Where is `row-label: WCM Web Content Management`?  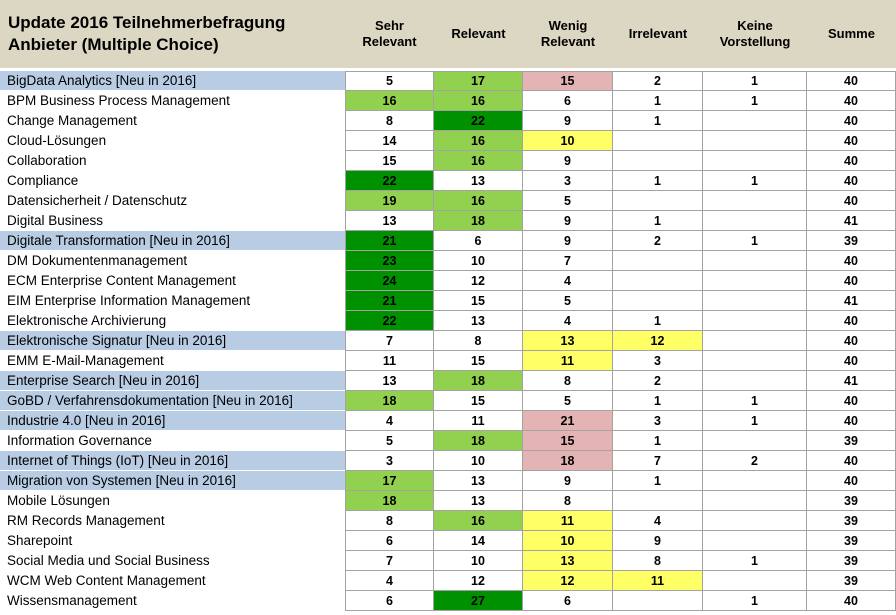
row-label: WCM Web Content Management is located at coordinates (172, 581).